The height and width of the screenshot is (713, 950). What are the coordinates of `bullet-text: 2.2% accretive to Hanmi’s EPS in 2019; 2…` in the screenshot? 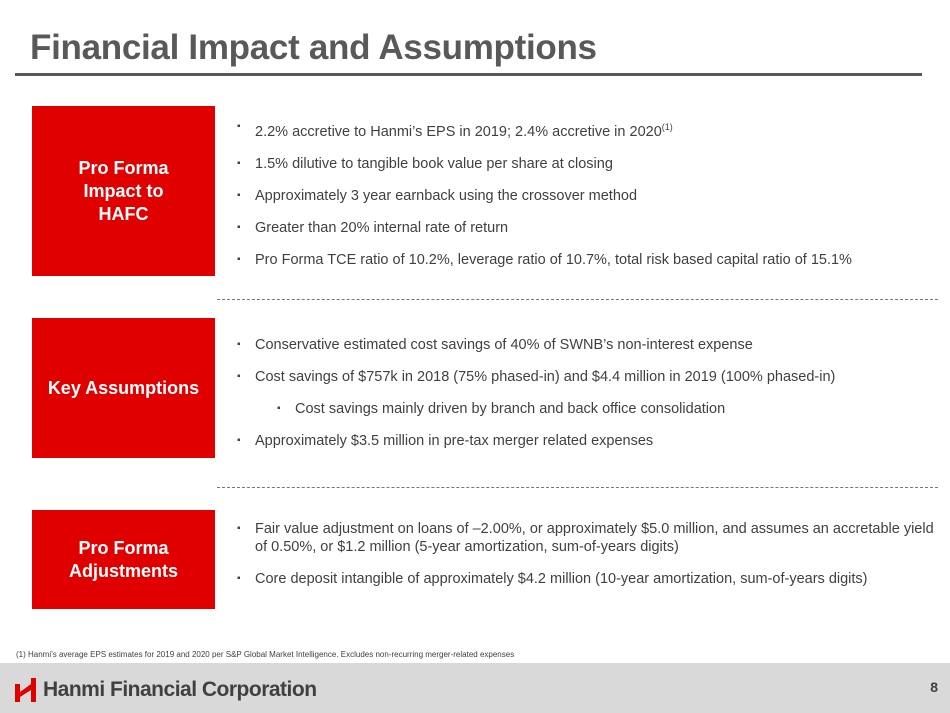 It's located at (458, 131).